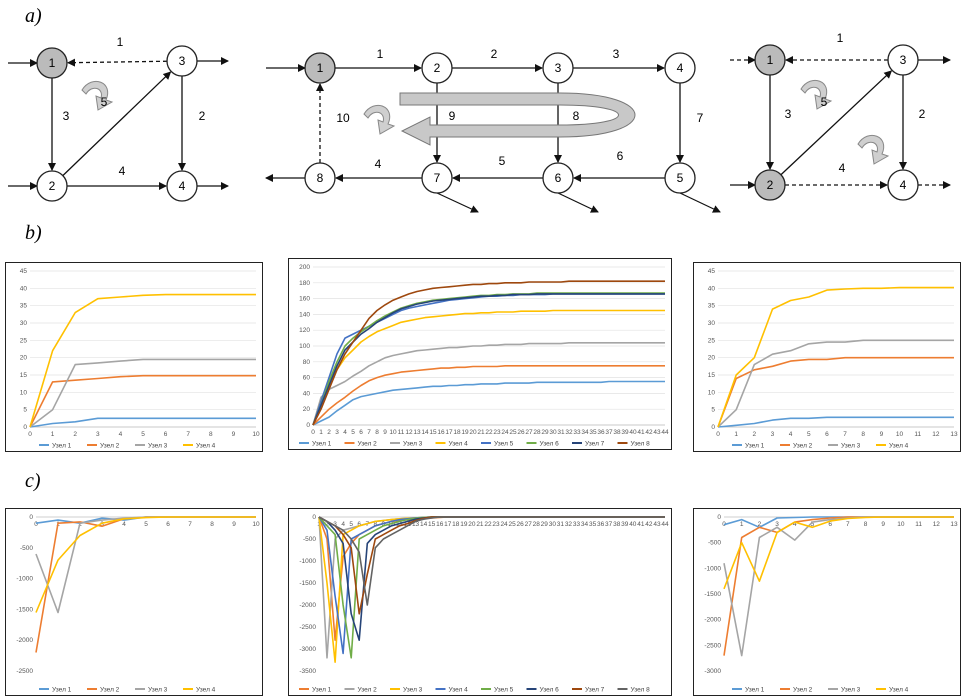 The image size is (966, 700). What do you see at coordinates (158, 690) in the screenshot?
I see `legend-label: Узел 3` at bounding box center [158, 690].